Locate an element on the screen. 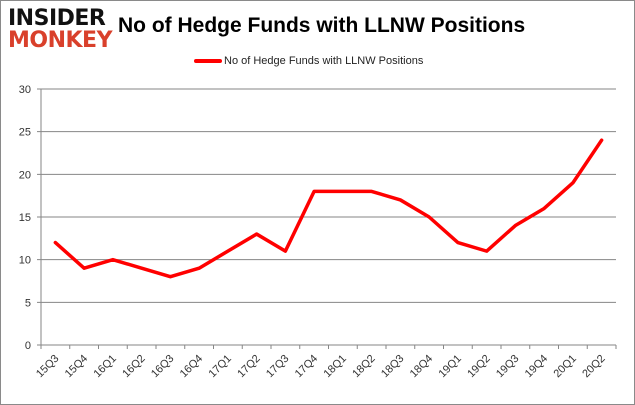  y-tick-label: 15 is located at coordinates (25, 218).